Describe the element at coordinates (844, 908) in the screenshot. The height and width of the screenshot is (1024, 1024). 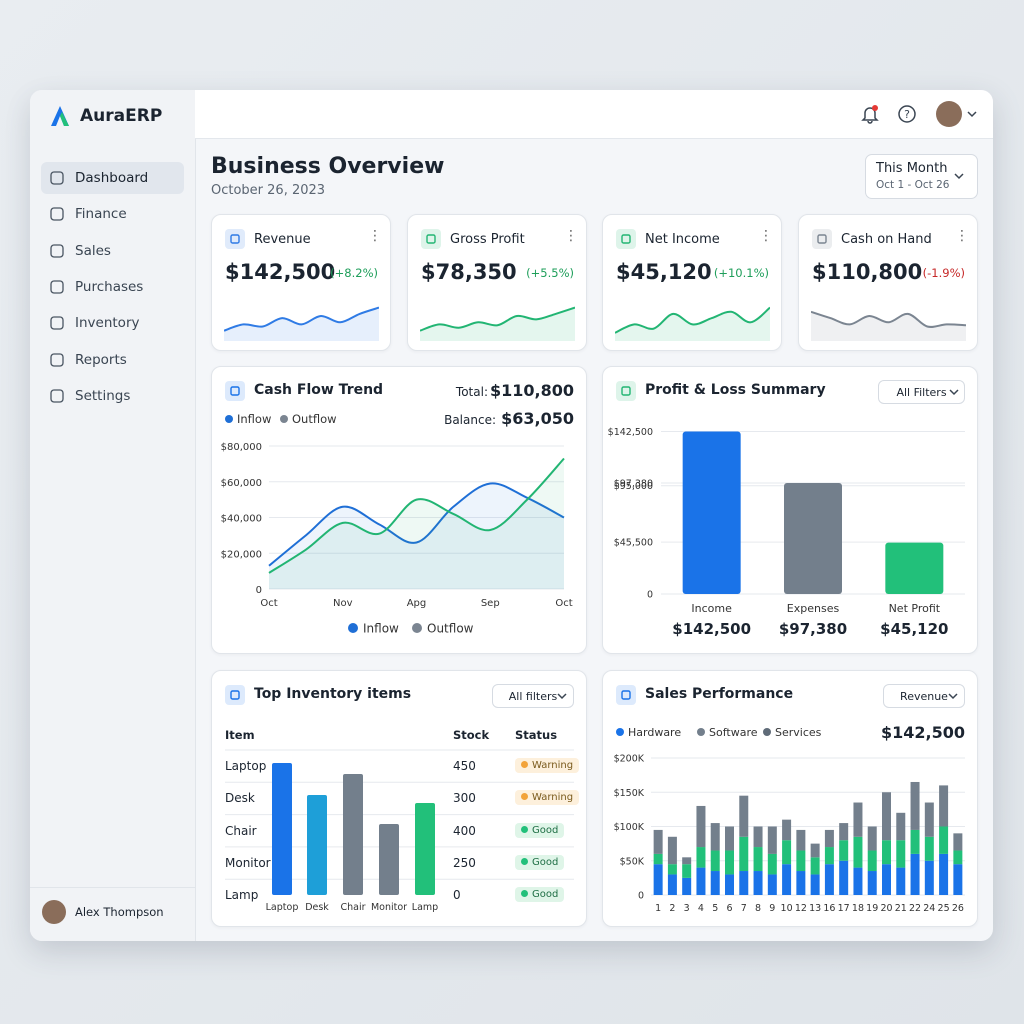
I see `x-tick-label: 17` at that location.